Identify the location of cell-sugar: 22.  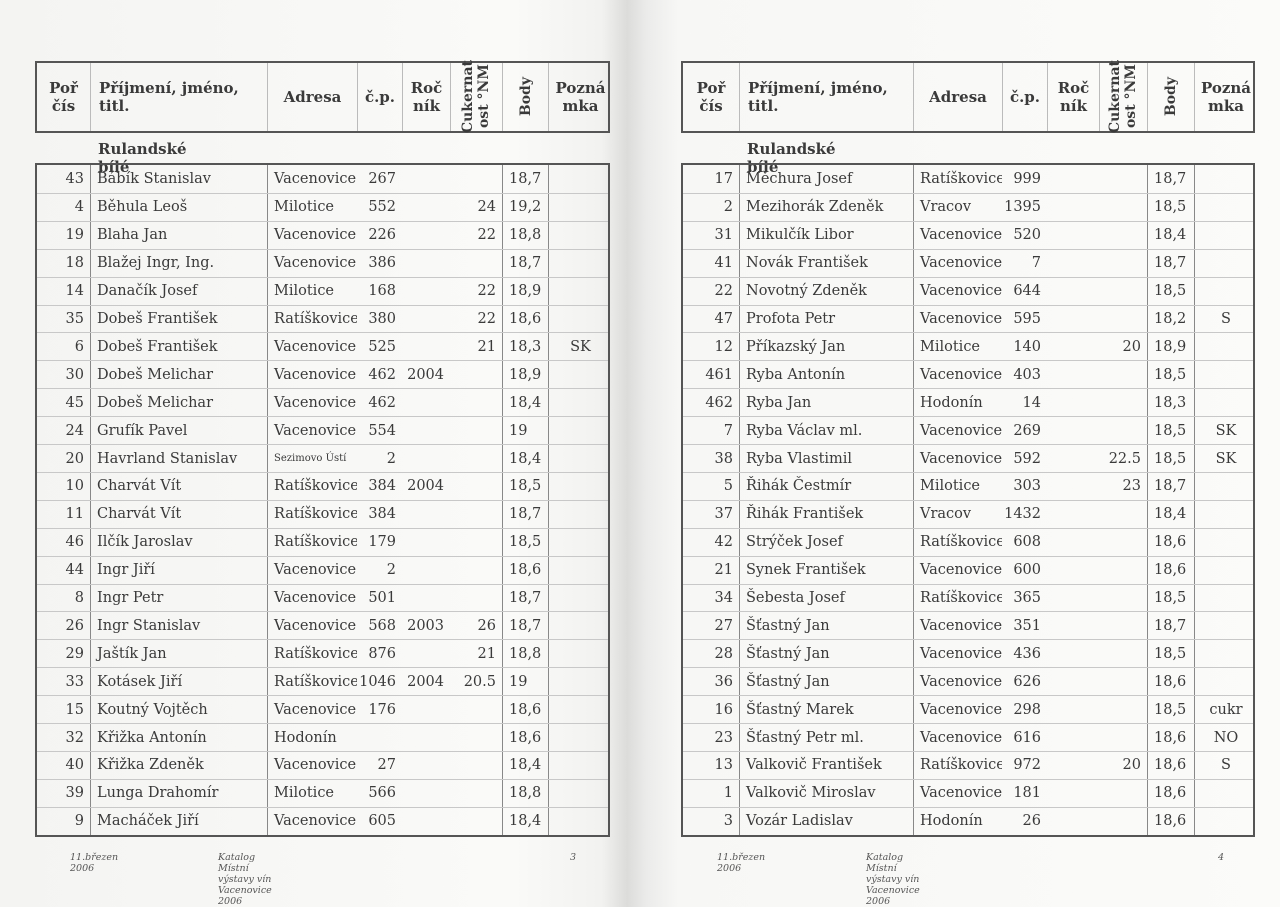
(486, 235).